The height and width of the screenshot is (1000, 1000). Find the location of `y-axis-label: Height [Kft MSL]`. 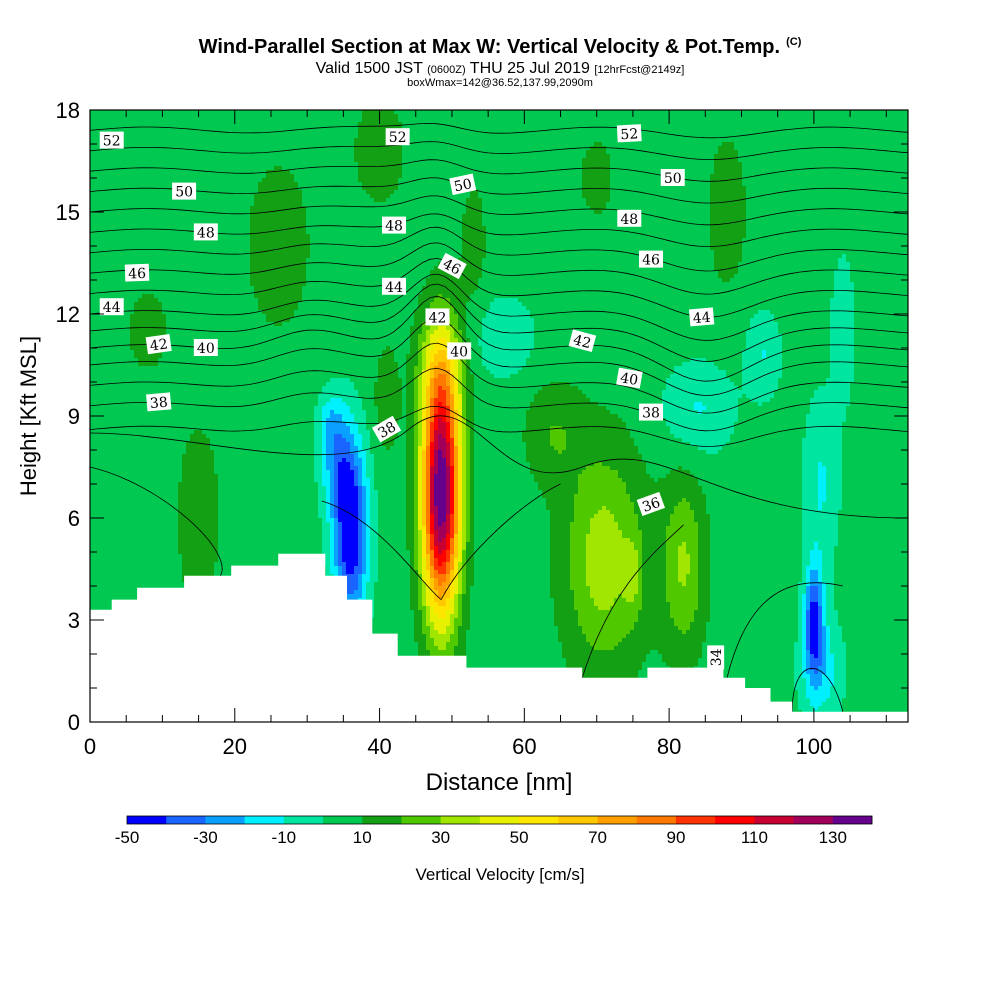

y-axis-label: Height [Kft MSL] is located at coordinates (28, 416).